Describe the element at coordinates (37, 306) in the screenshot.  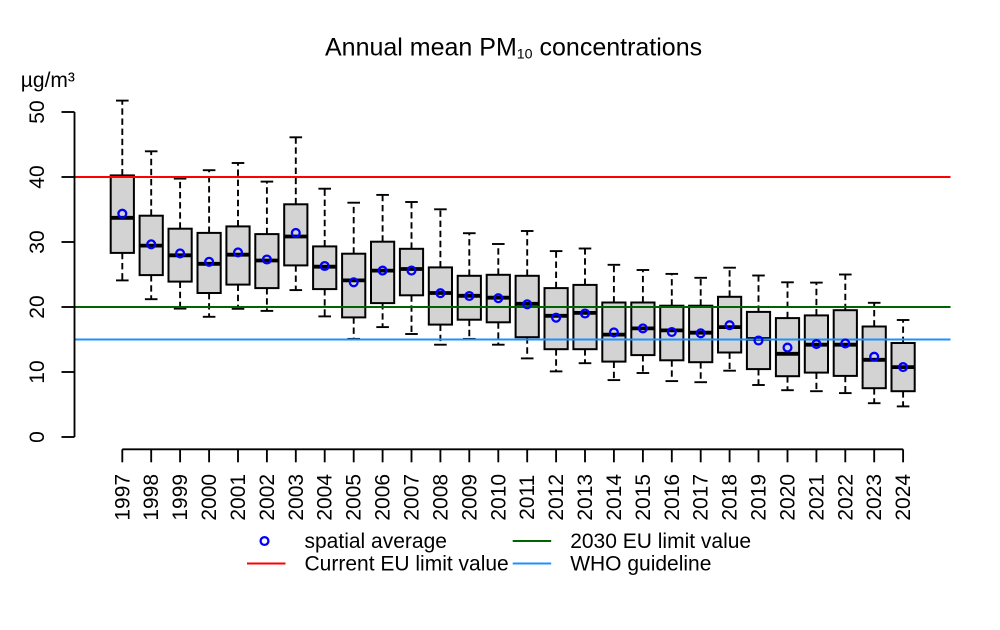
I see `svg-text: 20` at that location.